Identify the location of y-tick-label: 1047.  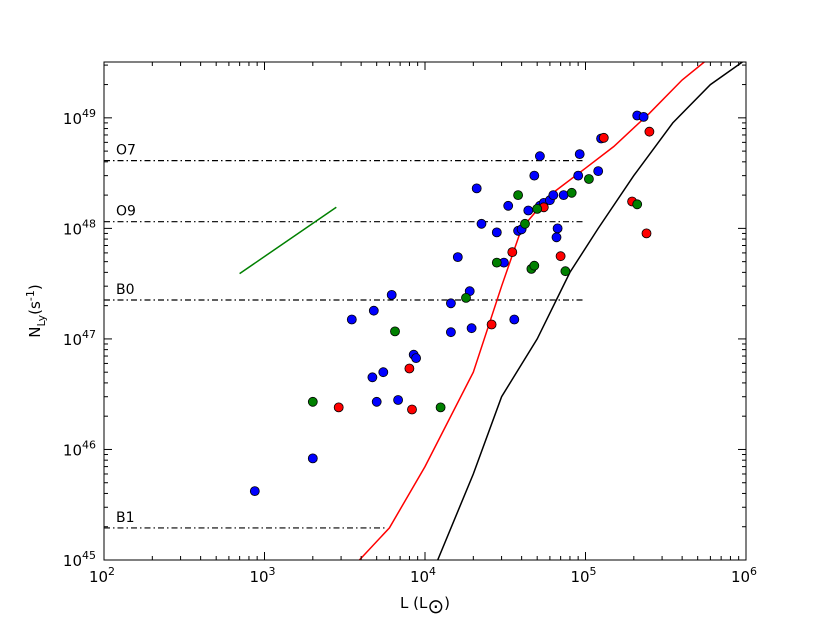
(79, 338).